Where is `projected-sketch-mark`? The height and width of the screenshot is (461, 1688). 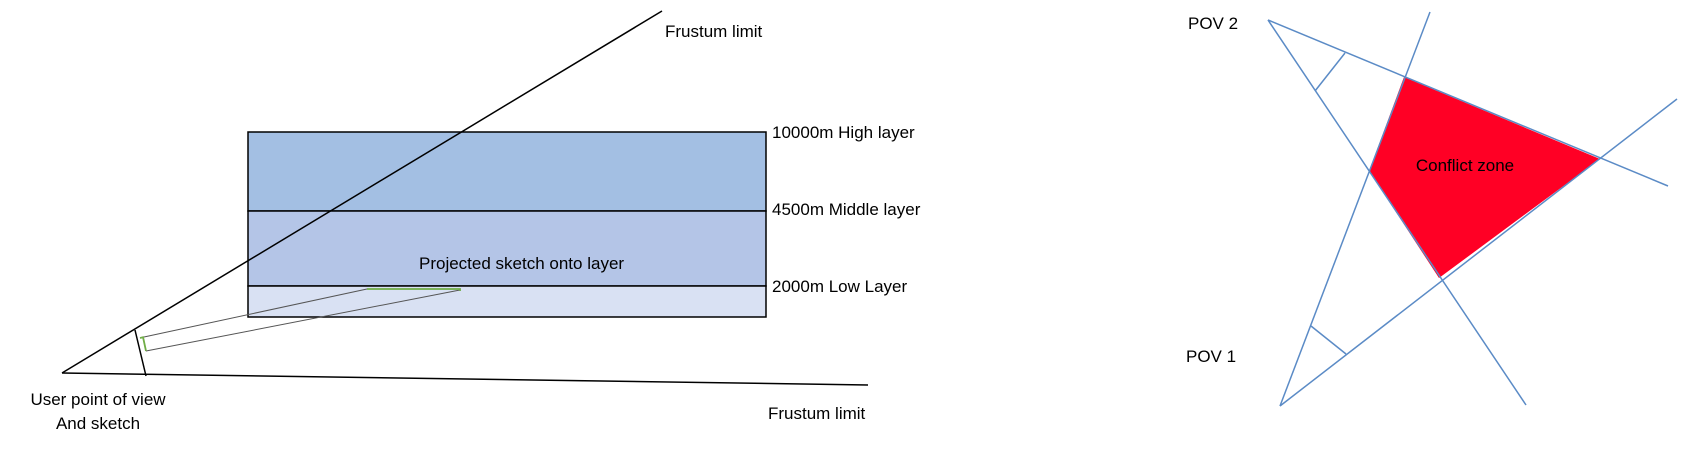 projected-sketch-mark is located at coordinates (414, 289).